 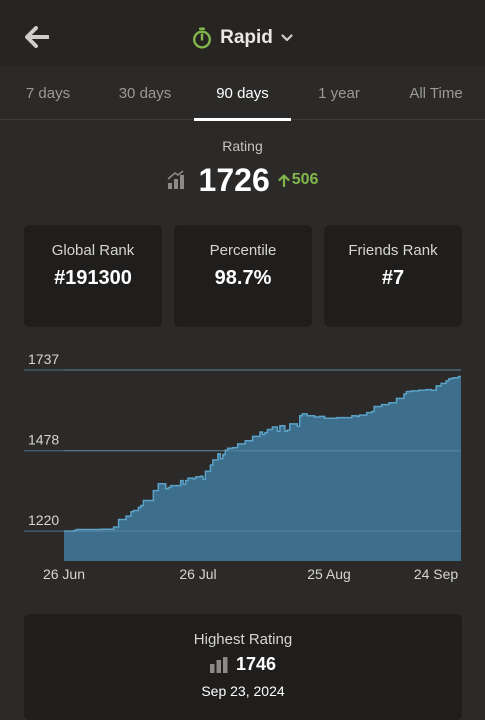 What do you see at coordinates (298, 180) in the screenshot?
I see `rating-delta: 506` at bounding box center [298, 180].